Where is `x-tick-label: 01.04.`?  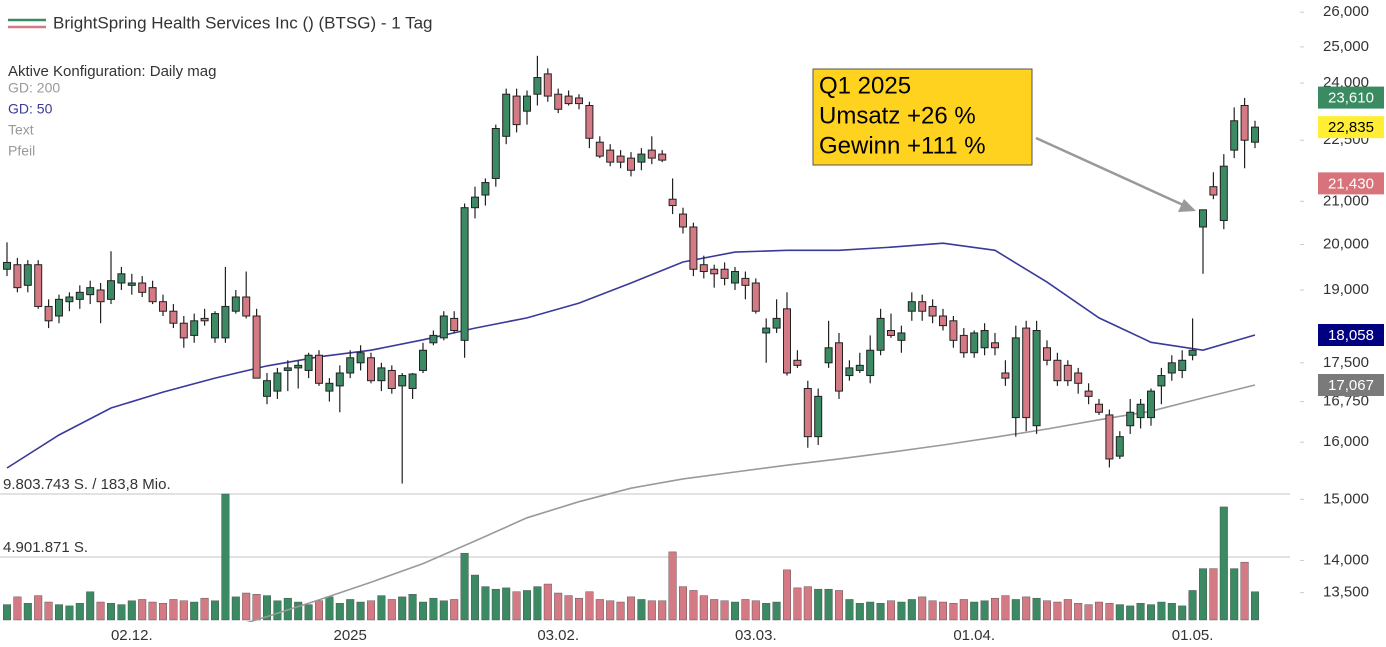 x-tick-label: 01.04. is located at coordinates (974, 635).